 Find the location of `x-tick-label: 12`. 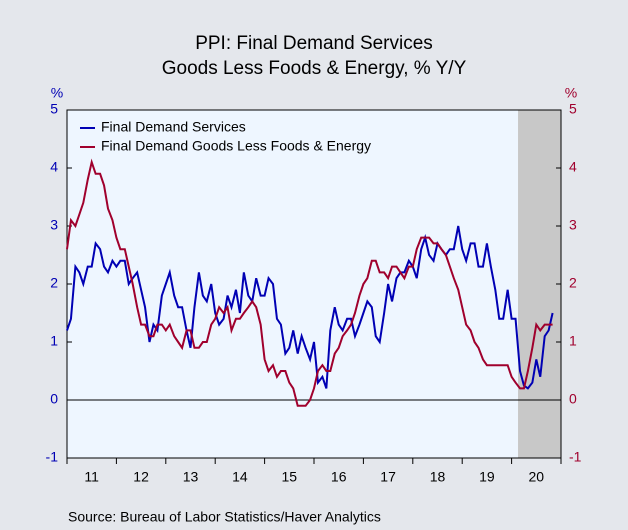

x-tick-label: 12 is located at coordinates (141, 477).